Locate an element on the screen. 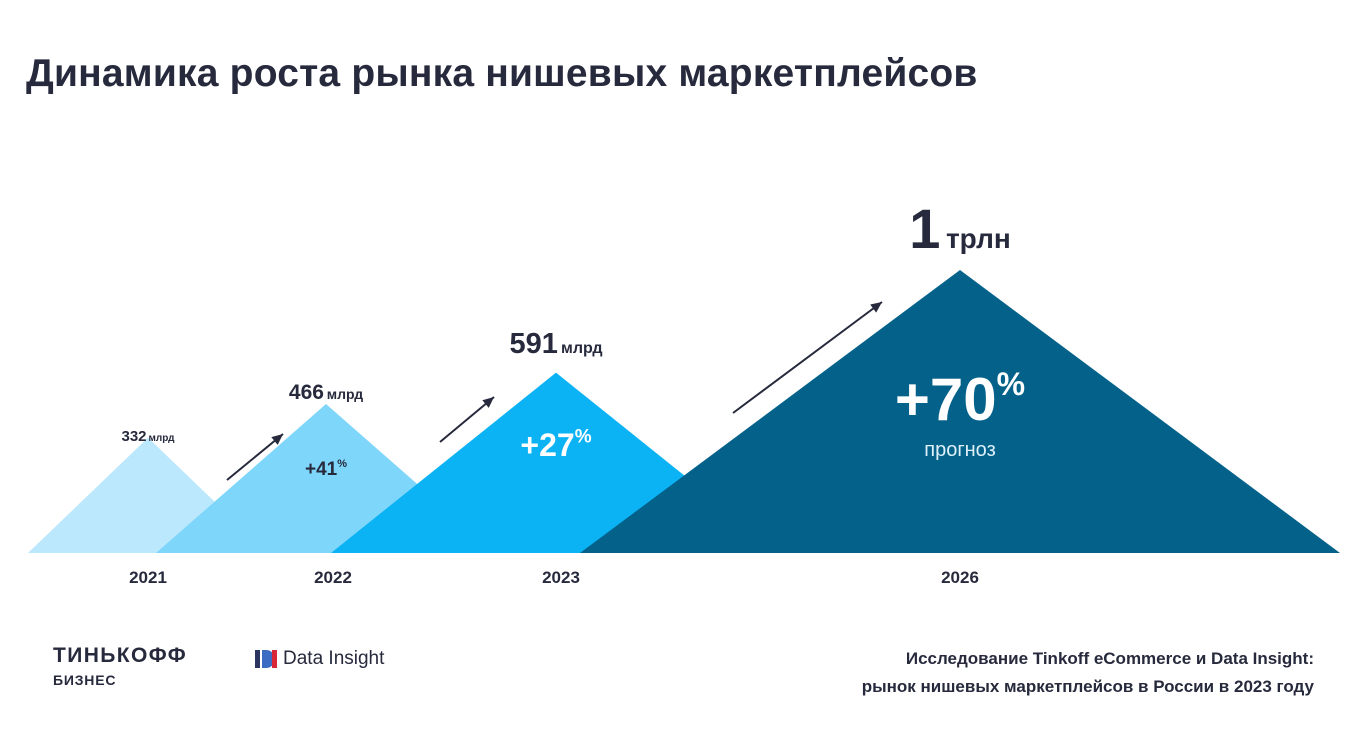 The image size is (1368, 745). data-insight-logo: Data Insight is located at coordinates (319, 659).